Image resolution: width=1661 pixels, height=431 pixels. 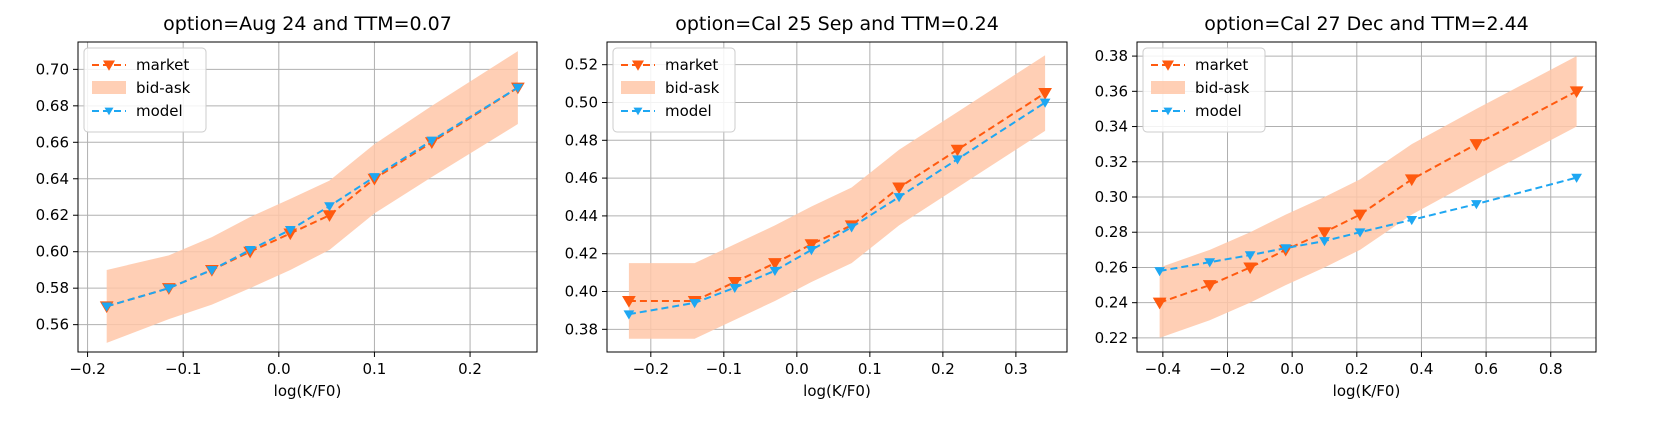 I want to click on model-line, so click(x=837, y=208).